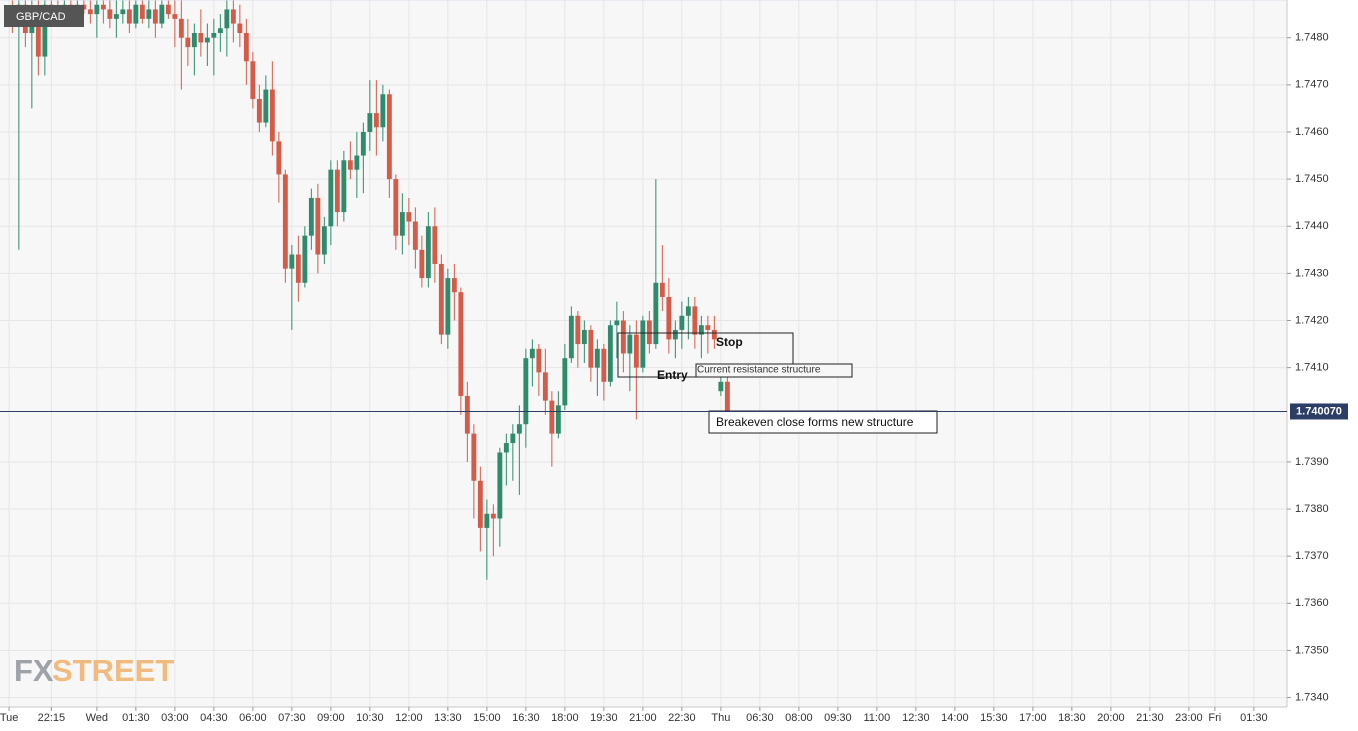  Describe the element at coordinates (1312, 603) in the screenshot. I see `y-tick-label: 1.7360` at that location.